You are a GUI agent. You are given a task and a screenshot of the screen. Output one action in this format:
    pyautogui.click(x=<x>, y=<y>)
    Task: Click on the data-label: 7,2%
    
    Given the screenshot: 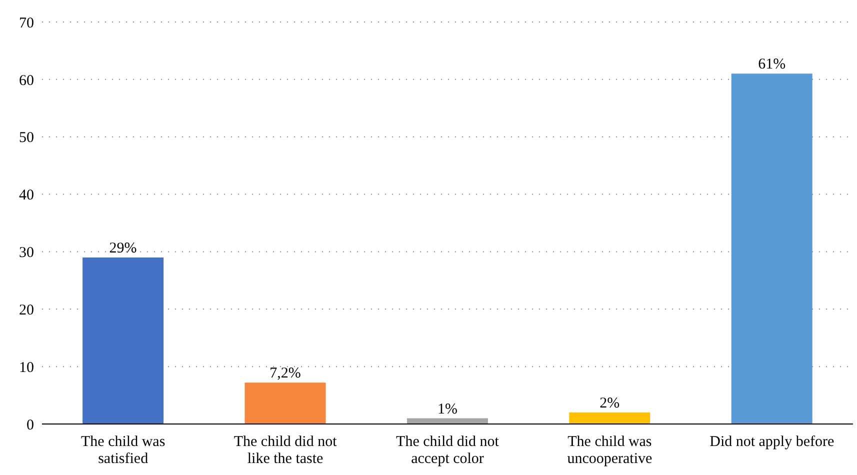 What is the action you would take?
    pyautogui.click(x=285, y=374)
    